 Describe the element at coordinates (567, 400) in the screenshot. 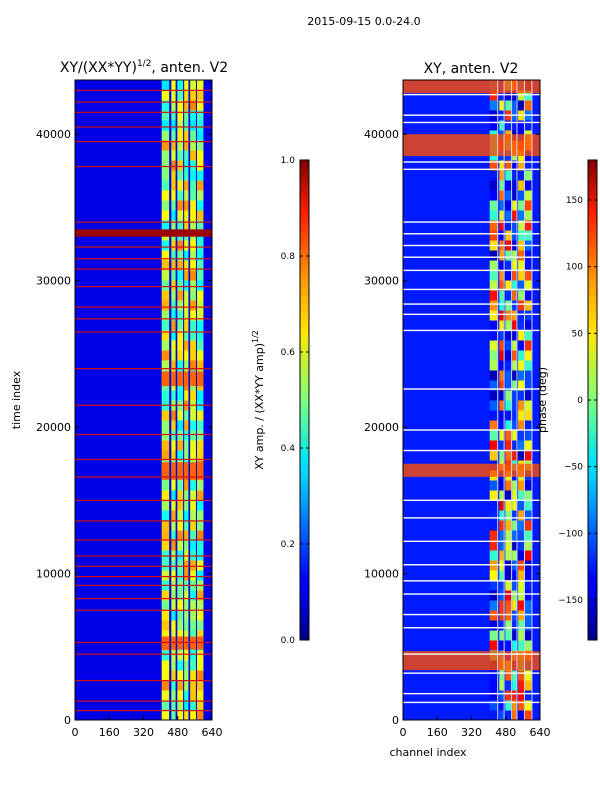

I see `phase-colorbar: phase (deg) −150 −100 −50 0 50 100 150` at that location.